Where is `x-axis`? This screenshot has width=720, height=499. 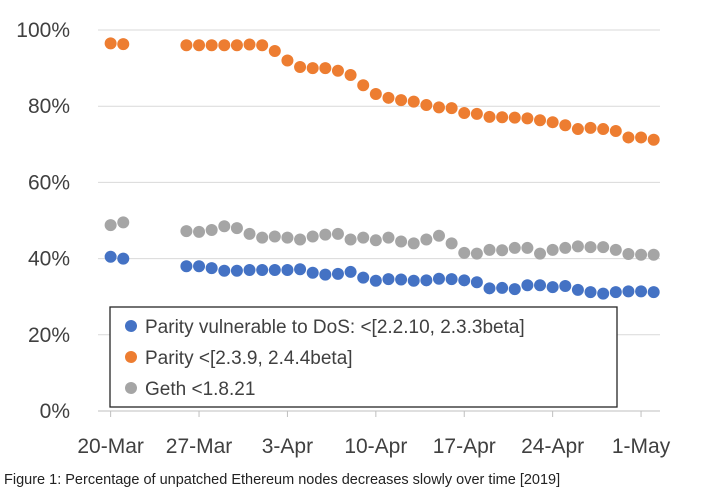 x-axis is located at coordinates (379, 413).